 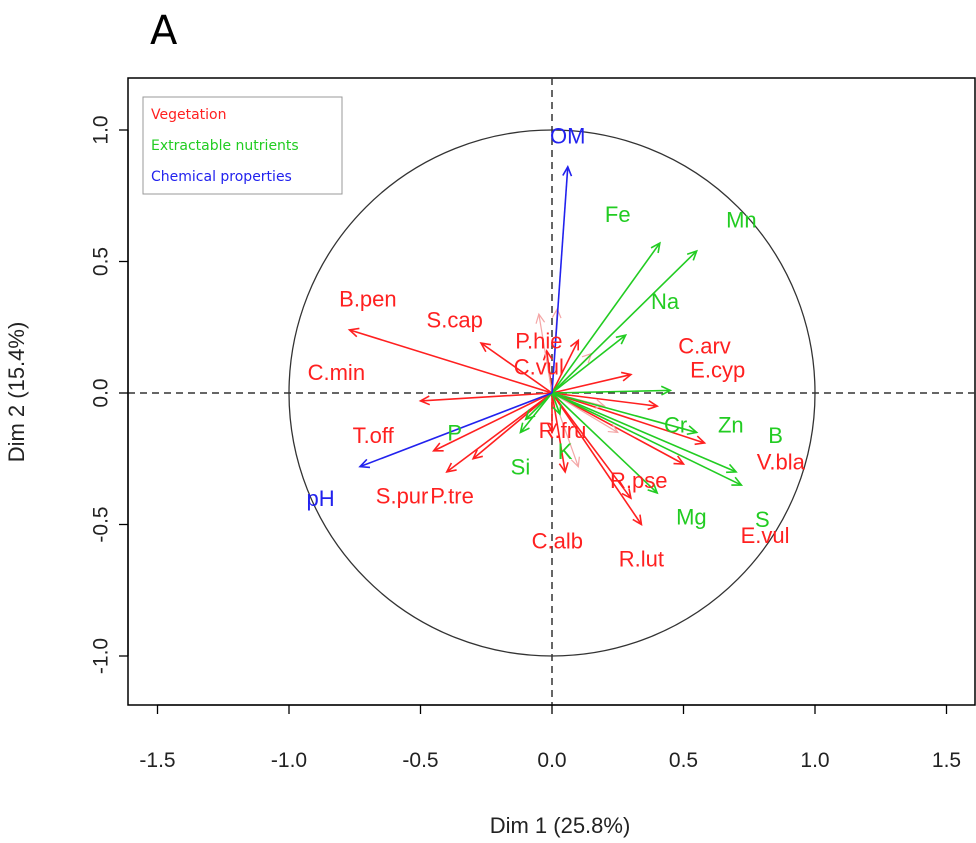 I want to click on arrow-shaft-p-hie, so click(x=565, y=367).